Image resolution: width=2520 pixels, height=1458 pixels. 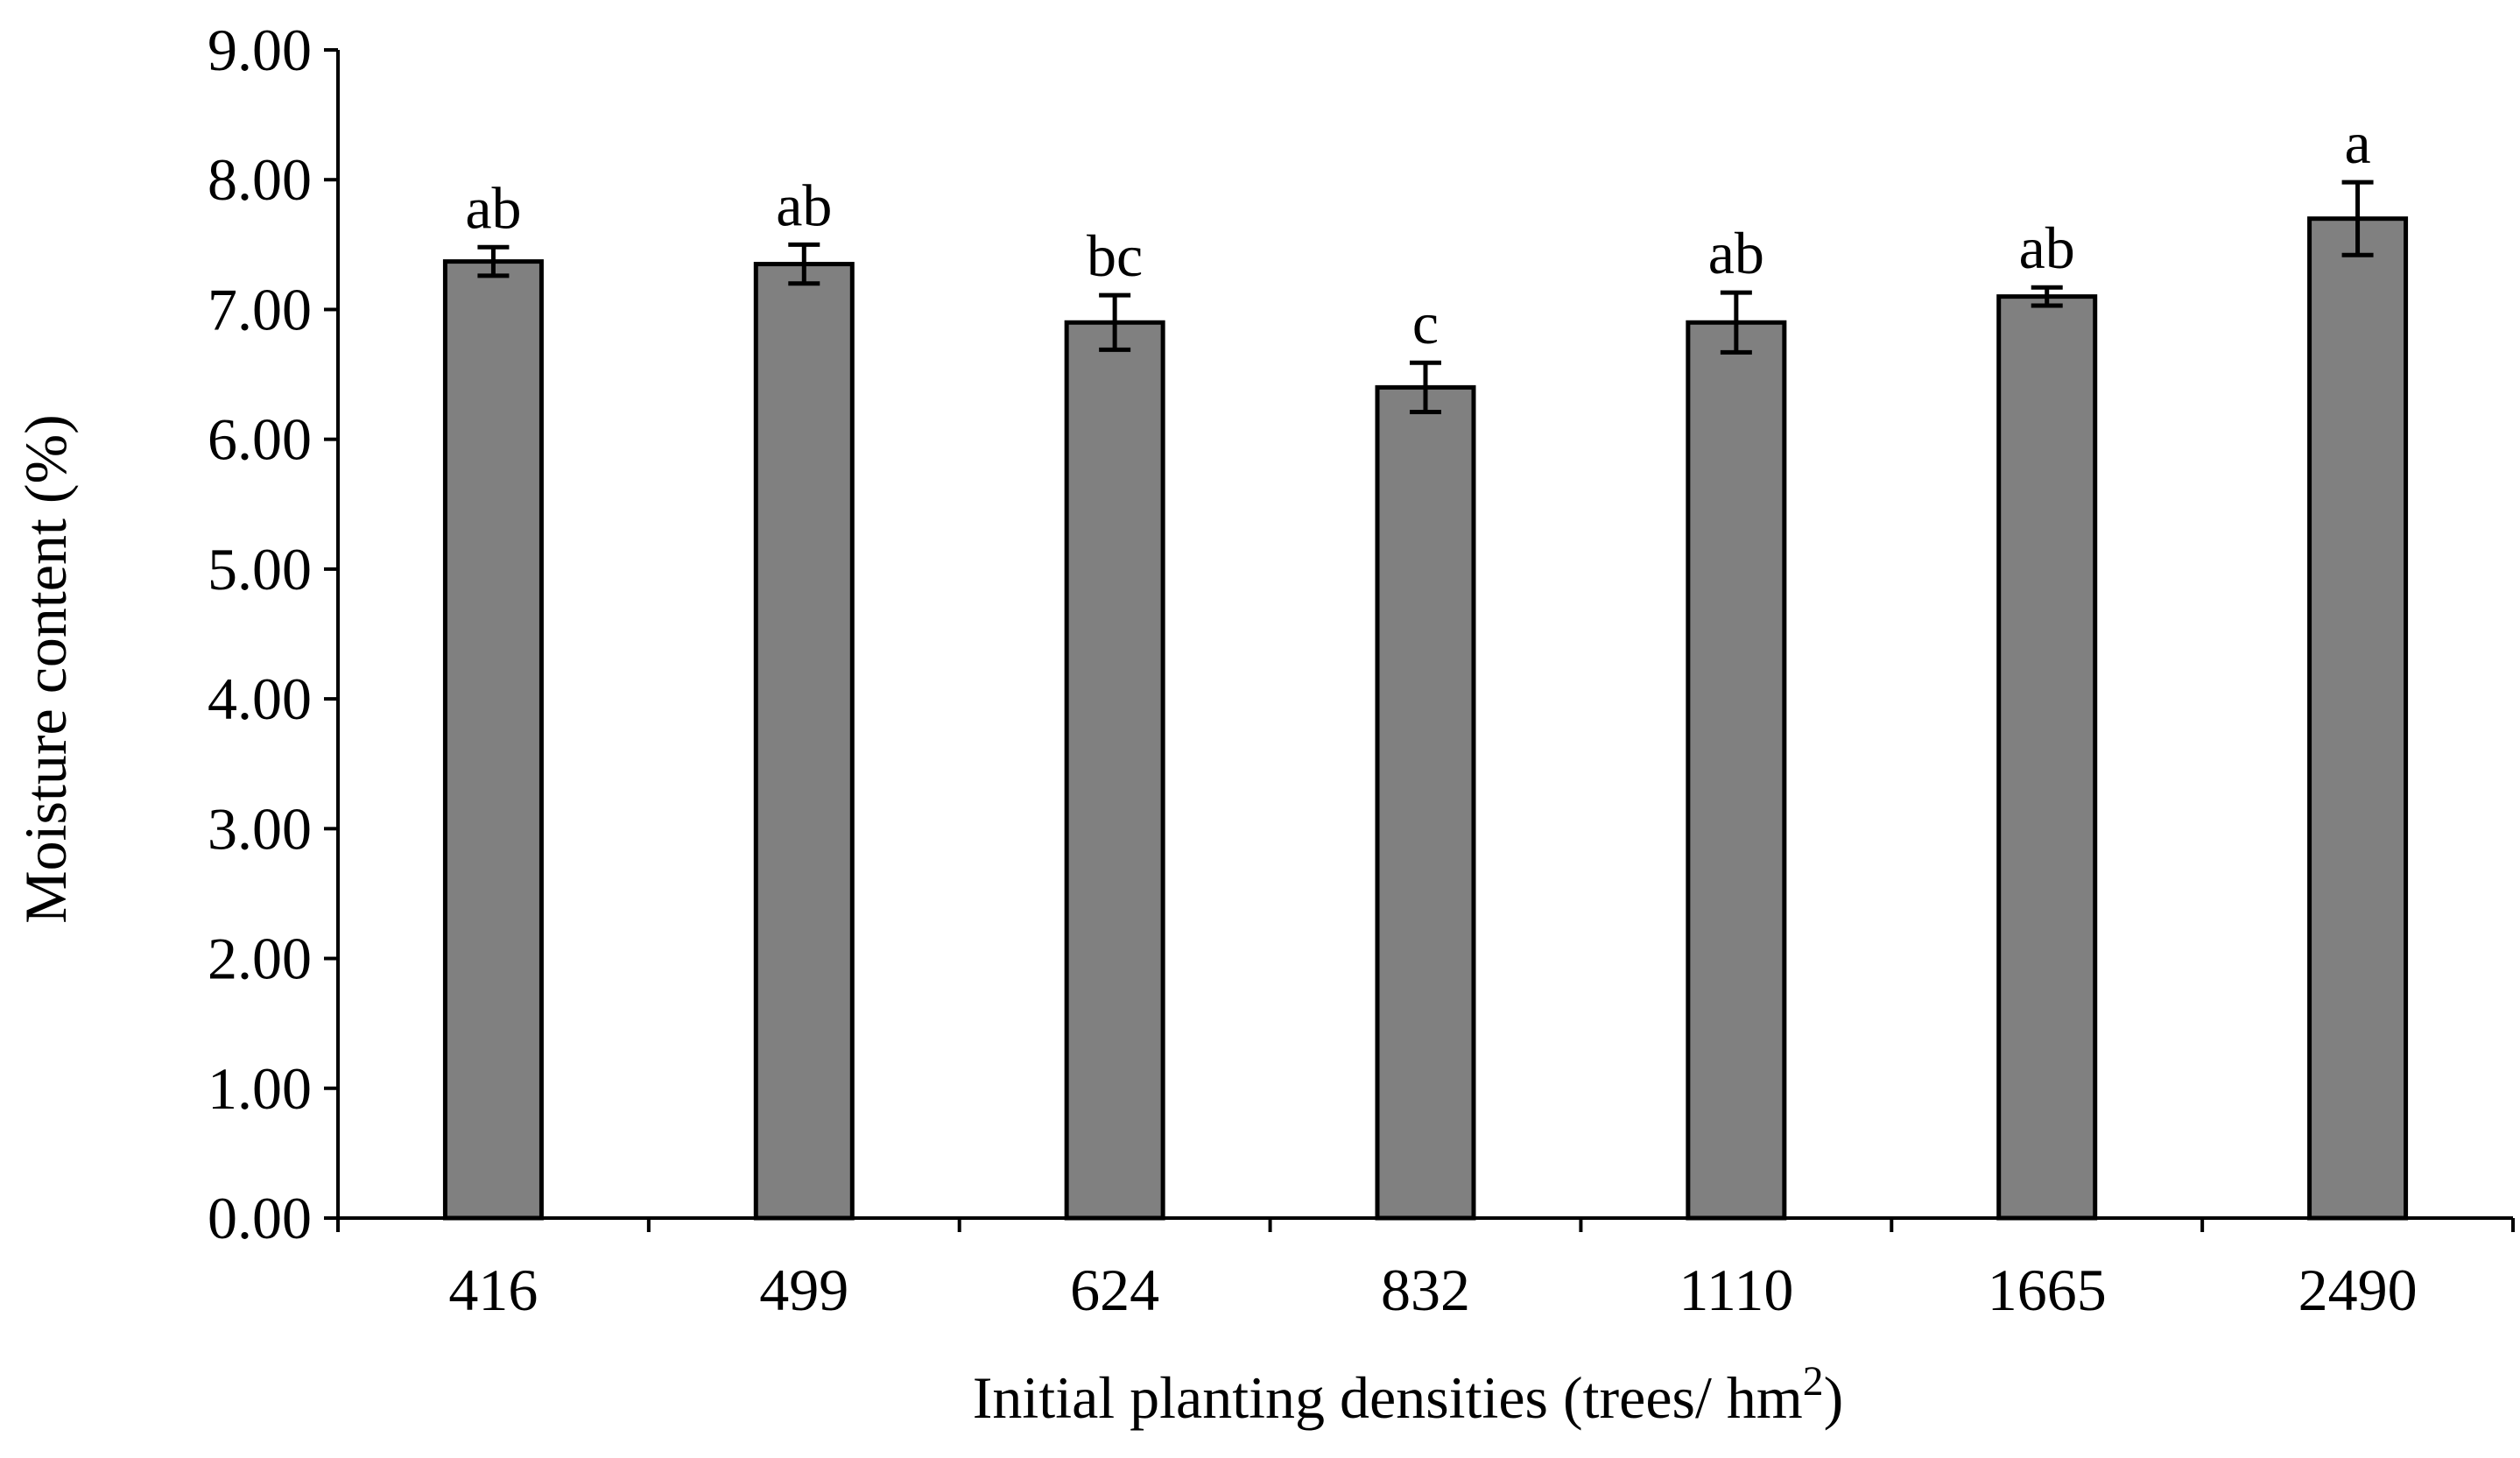 I want to click on y-tick-label-0.00: 0.00, so click(x=260, y=1218).